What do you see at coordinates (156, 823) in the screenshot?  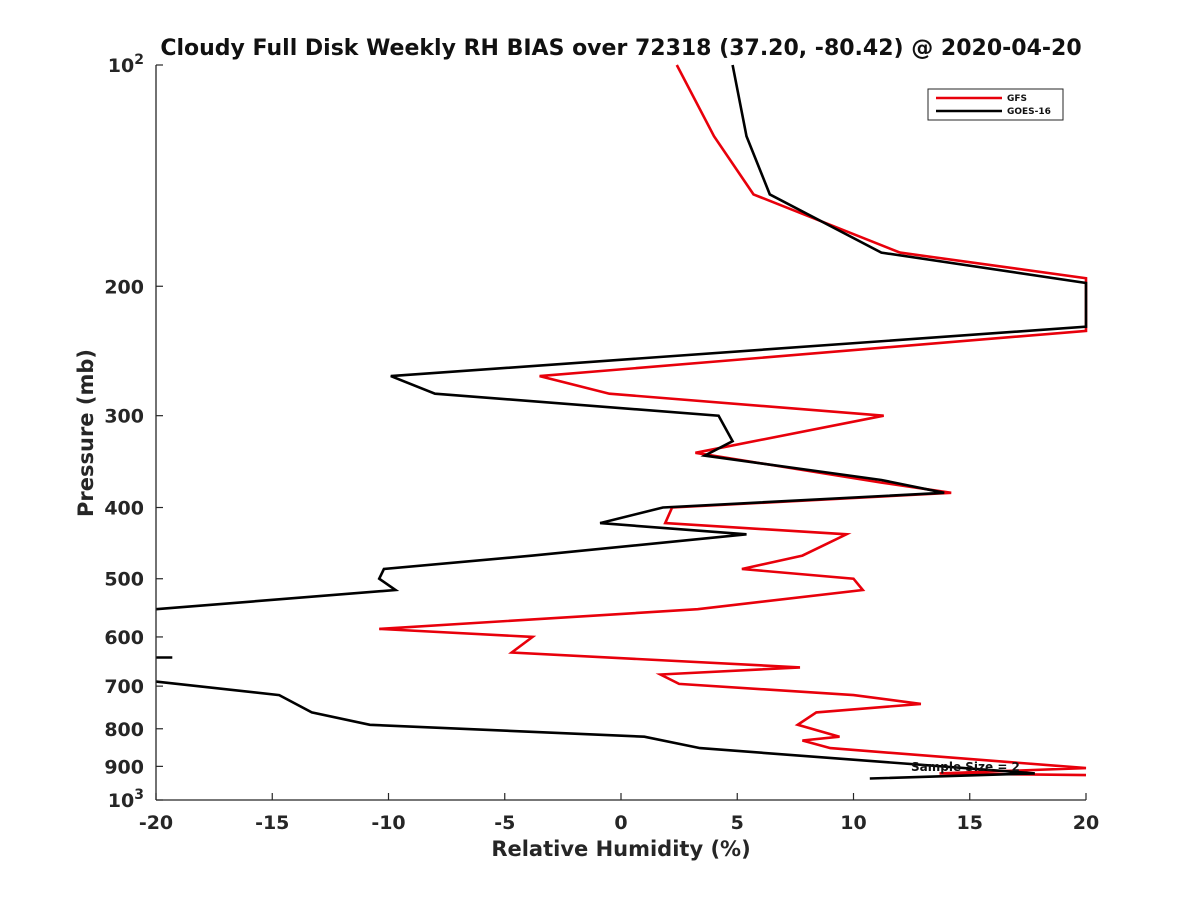 I see `x-tick-label: -20` at bounding box center [156, 823].